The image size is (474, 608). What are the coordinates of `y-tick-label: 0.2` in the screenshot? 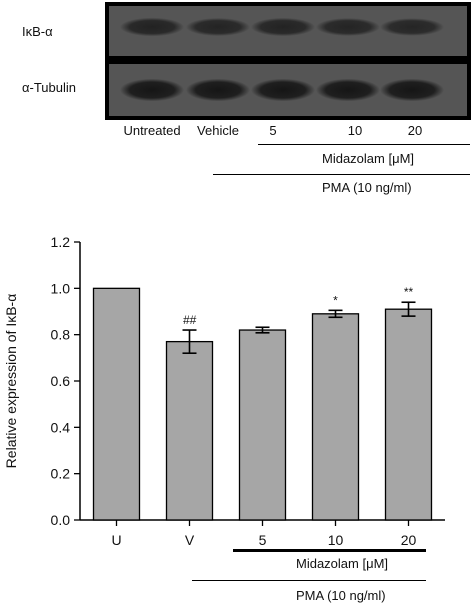 It's located at (61, 474).